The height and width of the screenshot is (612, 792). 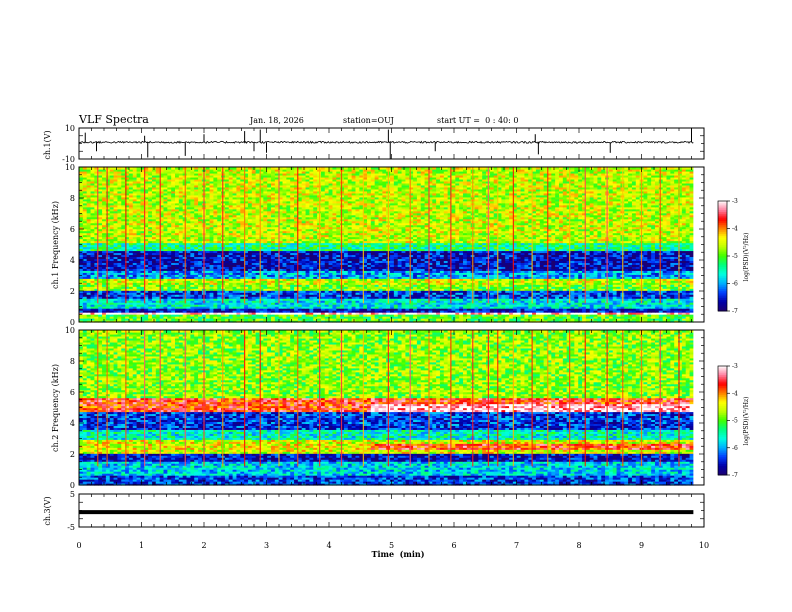 What do you see at coordinates (368, 120) in the screenshot?
I see `station-label: station=OUJ` at bounding box center [368, 120].